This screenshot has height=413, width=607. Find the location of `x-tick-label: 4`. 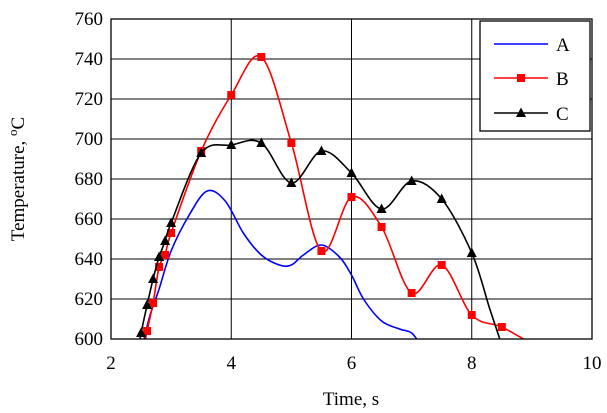

x-tick-label: 4 is located at coordinates (232, 363).